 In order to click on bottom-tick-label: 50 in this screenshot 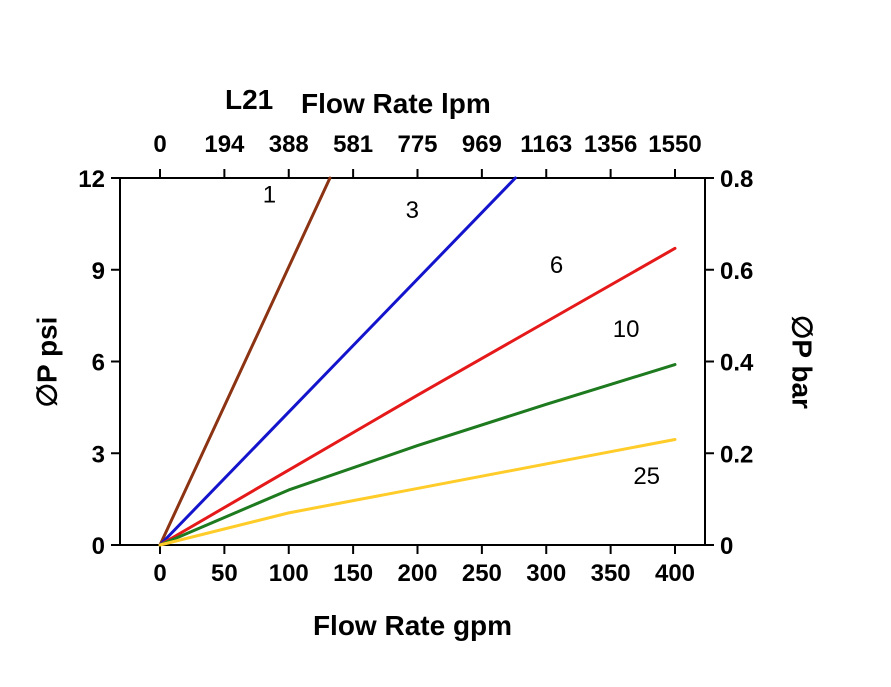, I will do `click(224, 573)`.